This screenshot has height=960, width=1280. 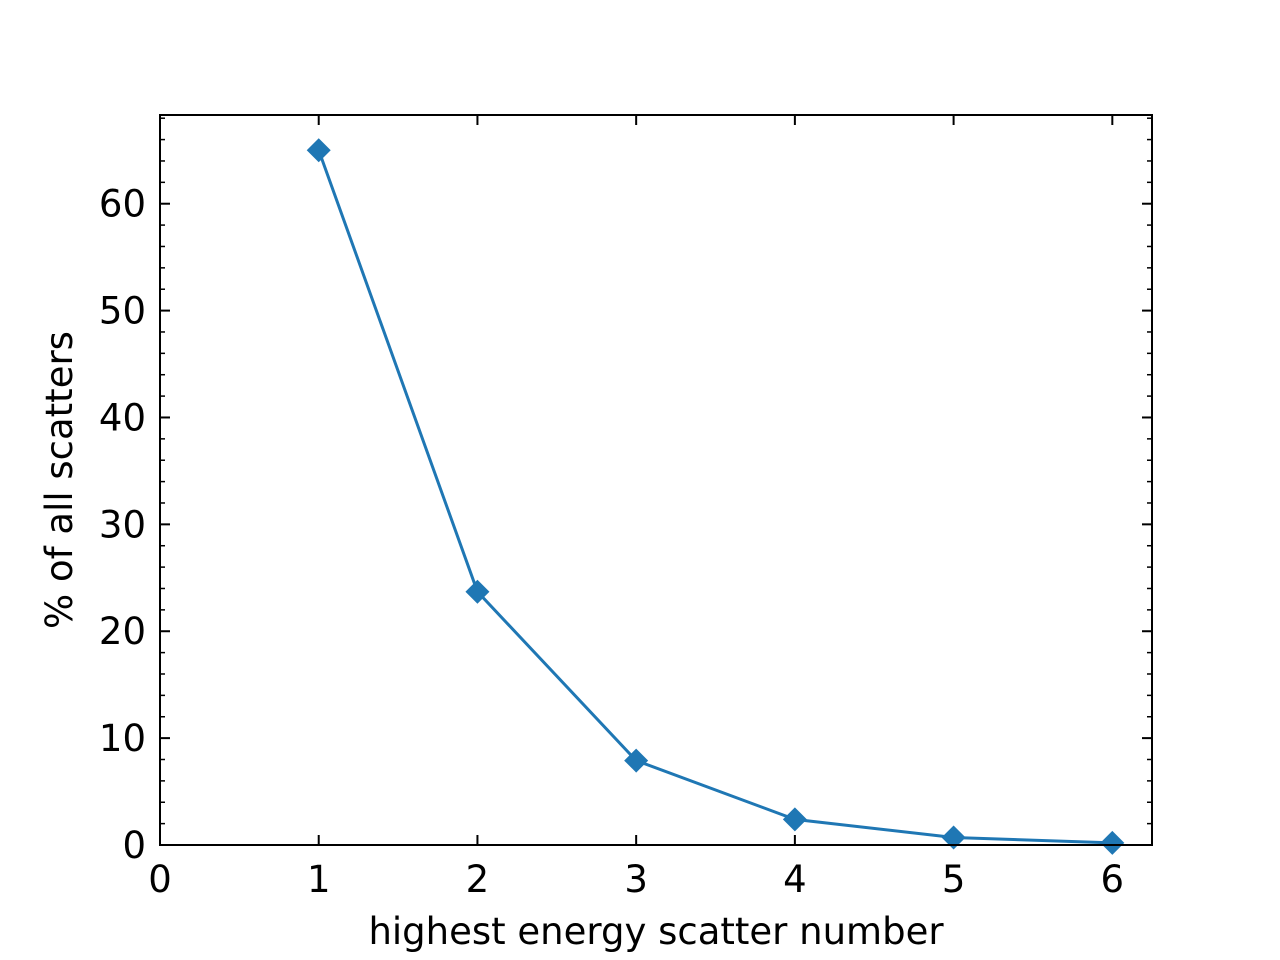 I want to click on y-tick-label: 0, so click(x=134, y=845).